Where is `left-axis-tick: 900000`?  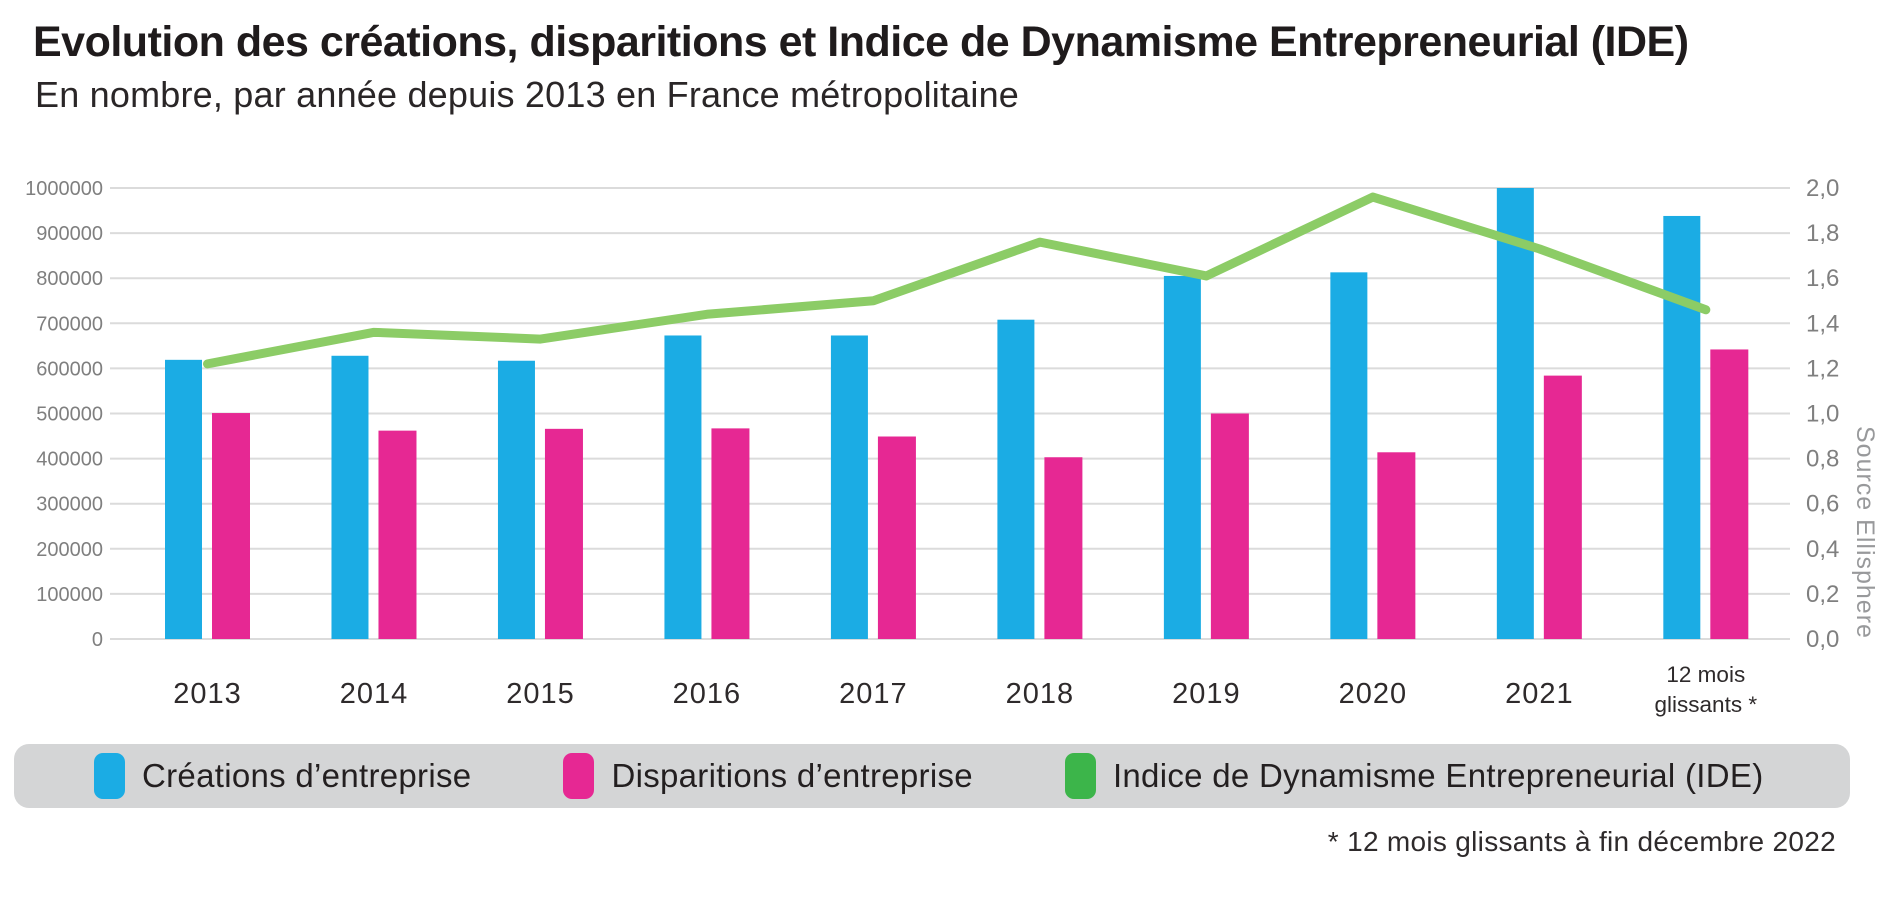 left-axis-tick: 900000 is located at coordinates (69, 234).